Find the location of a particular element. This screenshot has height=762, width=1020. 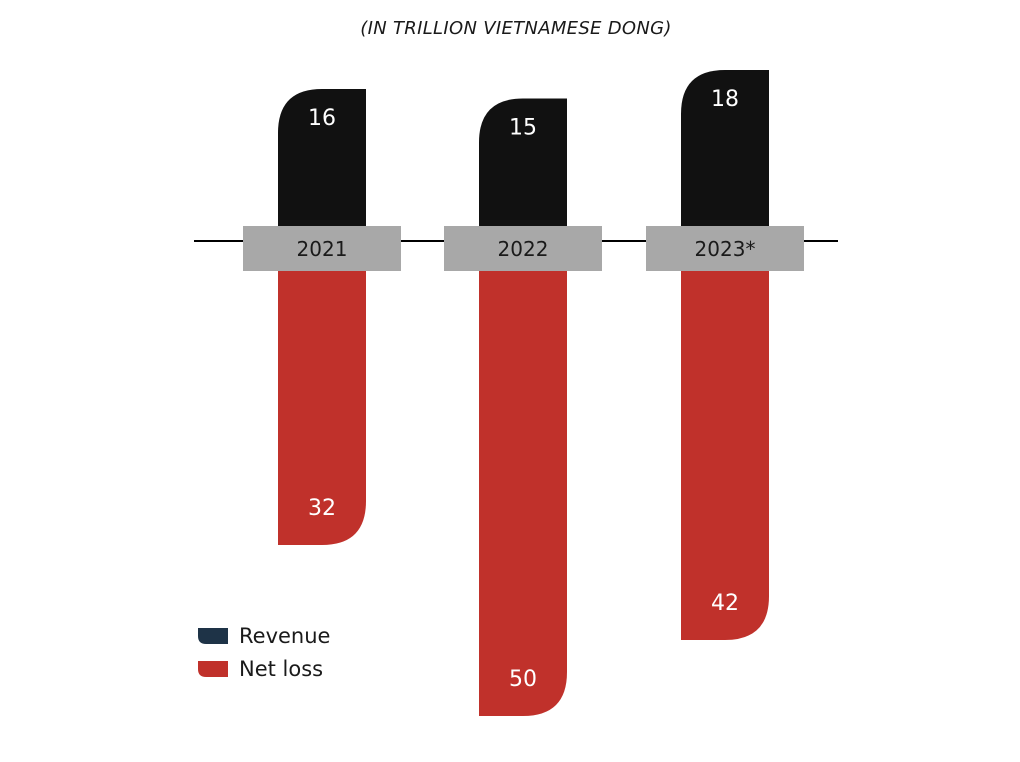

category-box-2023 is located at coordinates (725, 248).